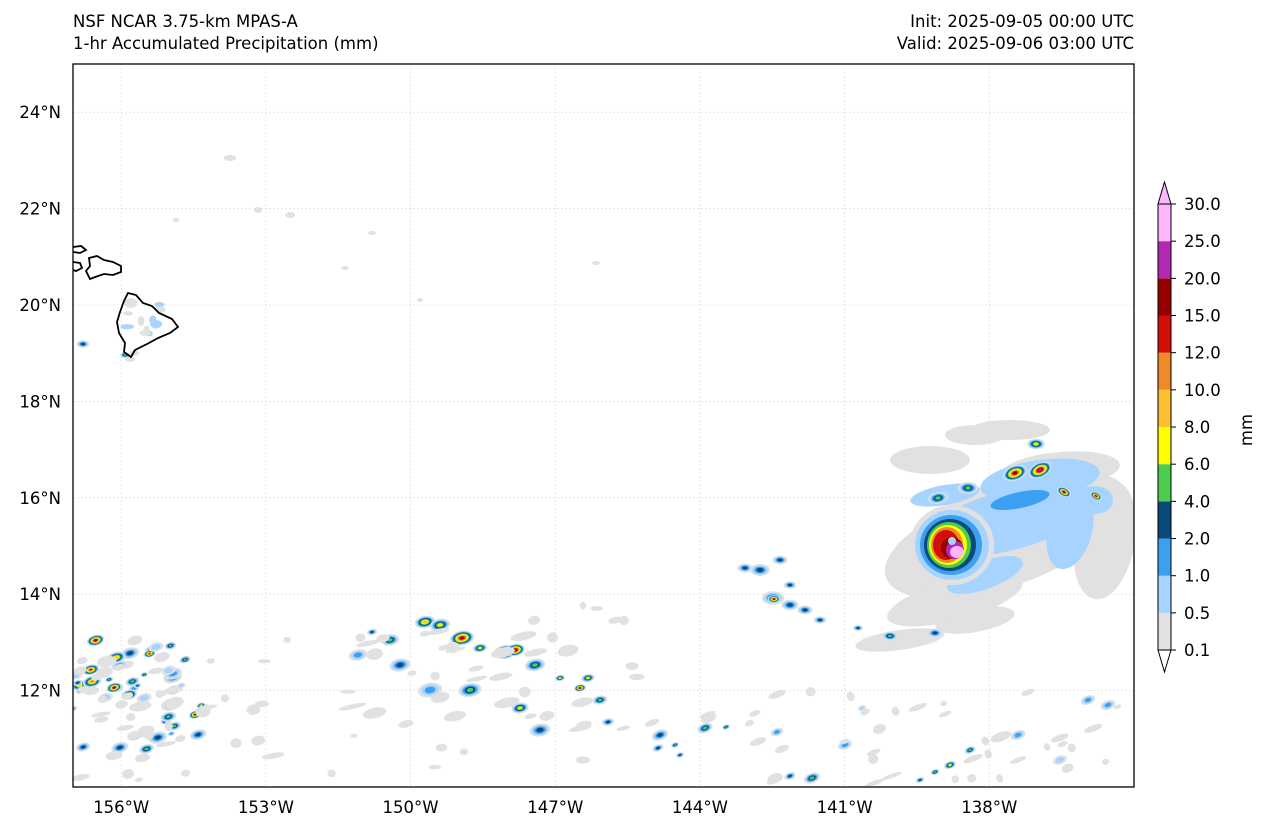 This screenshot has height=832, width=1268. I want to click on lat-tick-label: 18°N, so click(40, 401).